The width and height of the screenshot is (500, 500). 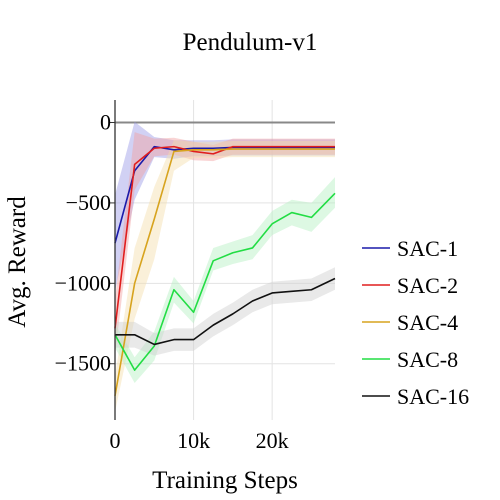 What do you see at coordinates (83, 282) in the screenshot?
I see `y-tick-label: −1000` at bounding box center [83, 282].